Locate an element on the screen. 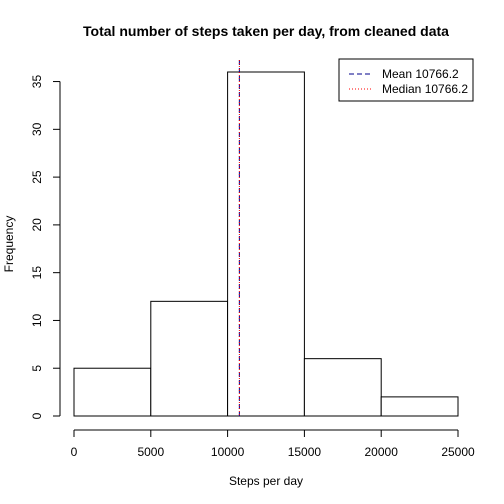 The width and height of the screenshot is (504, 504). x-axis-label: Steps per day is located at coordinates (266, 481).